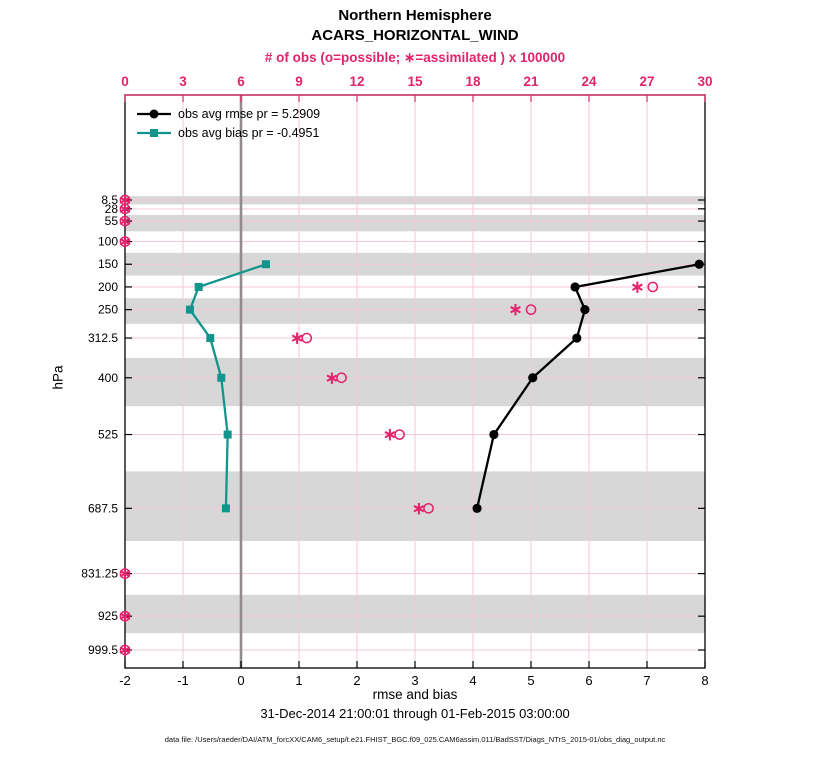 This screenshot has height=760, width=830. I want to click on bottom-tick-label: 3, so click(414, 680).